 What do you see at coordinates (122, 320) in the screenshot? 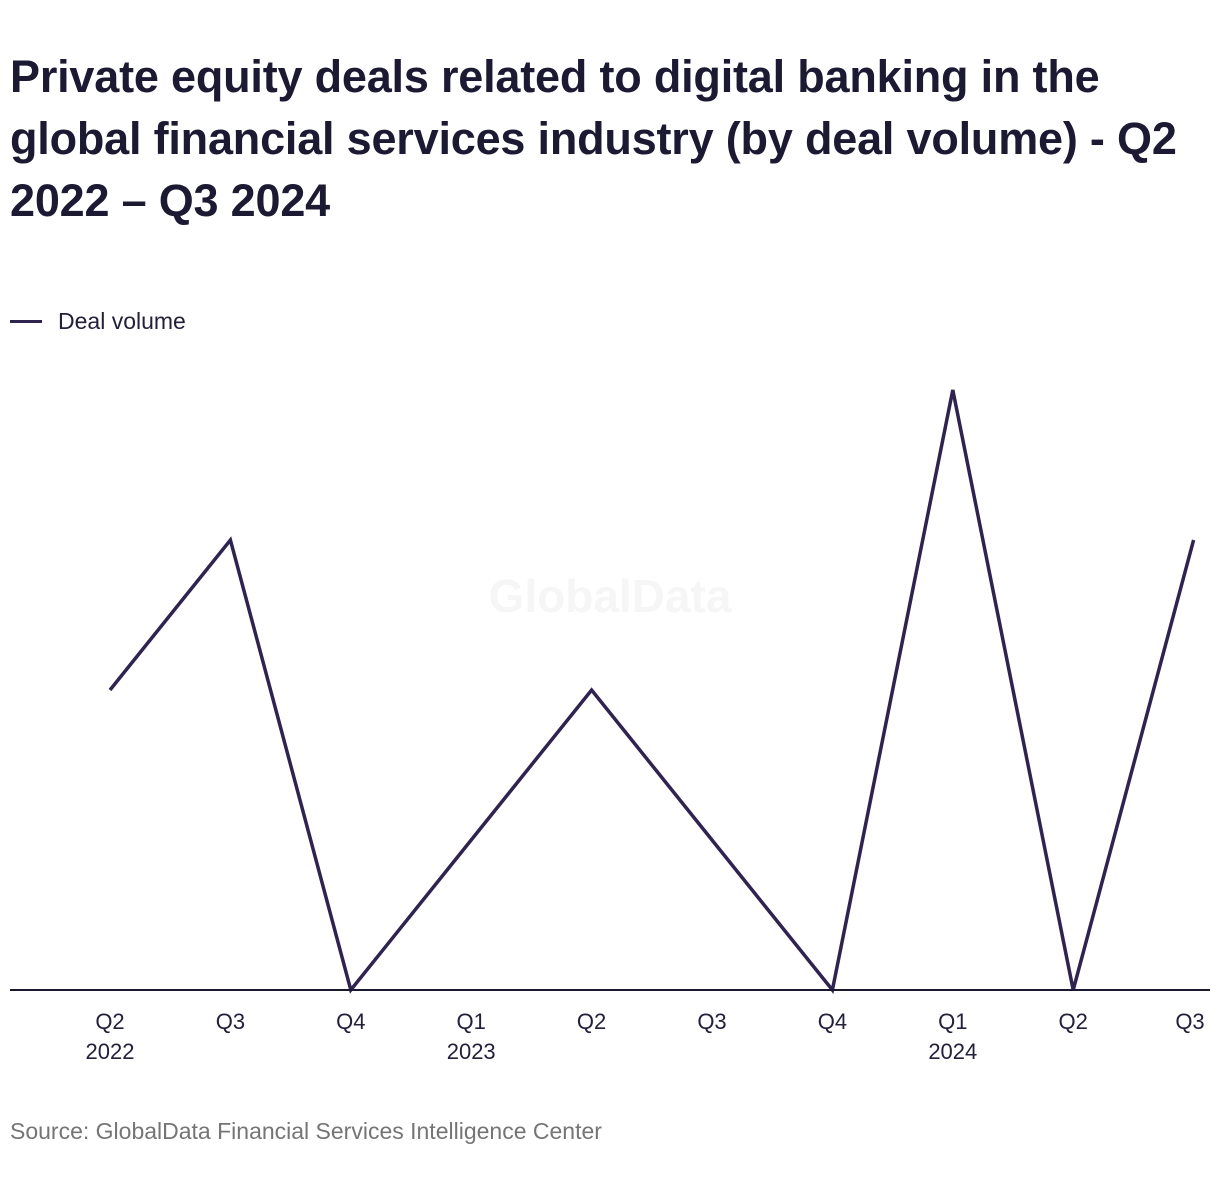
I see `legend-label: Deal volume` at bounding box center [122, 320].